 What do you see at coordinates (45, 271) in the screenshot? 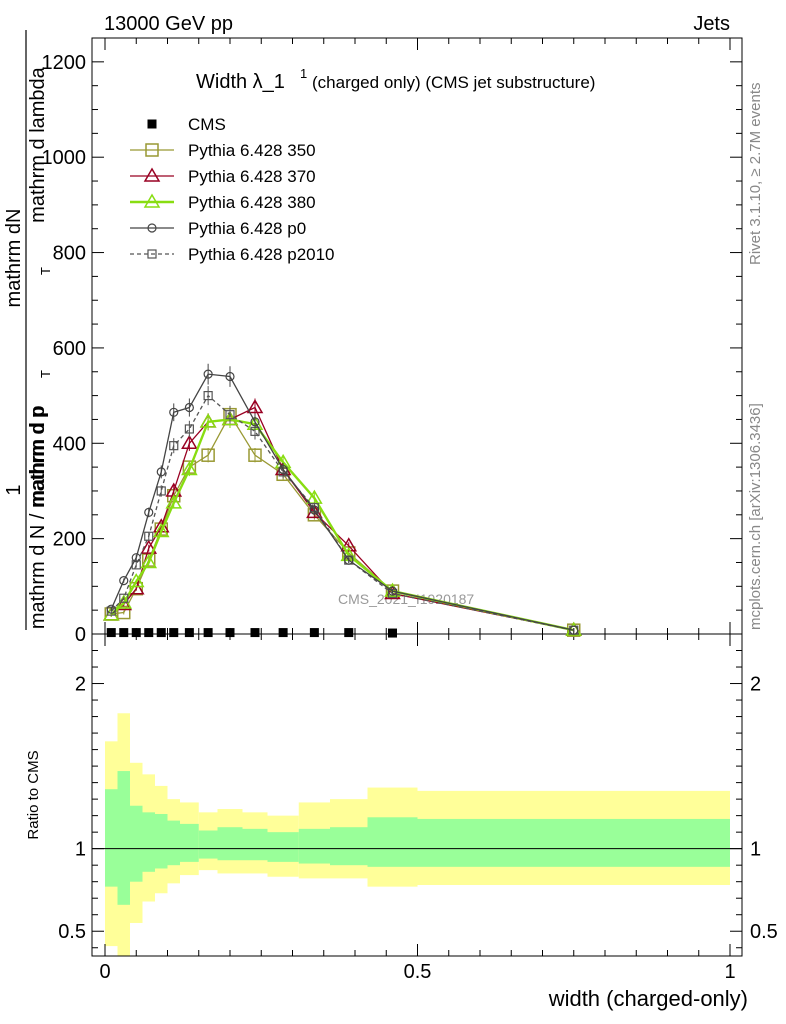
I see `ylabel-denominator-a-sub: T` at bounding box center [45, 271].